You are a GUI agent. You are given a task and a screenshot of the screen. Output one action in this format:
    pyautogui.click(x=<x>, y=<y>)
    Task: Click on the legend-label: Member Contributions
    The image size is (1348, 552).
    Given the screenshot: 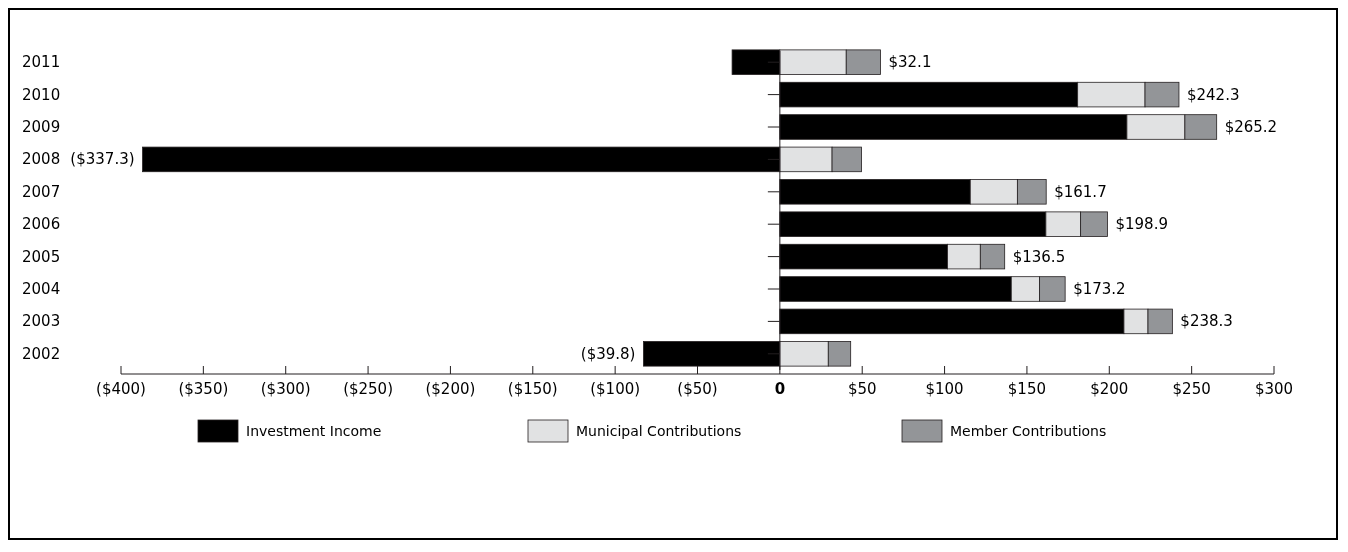 What is the action you would take?
    pyautogui.click(x=1028, y=431)
    